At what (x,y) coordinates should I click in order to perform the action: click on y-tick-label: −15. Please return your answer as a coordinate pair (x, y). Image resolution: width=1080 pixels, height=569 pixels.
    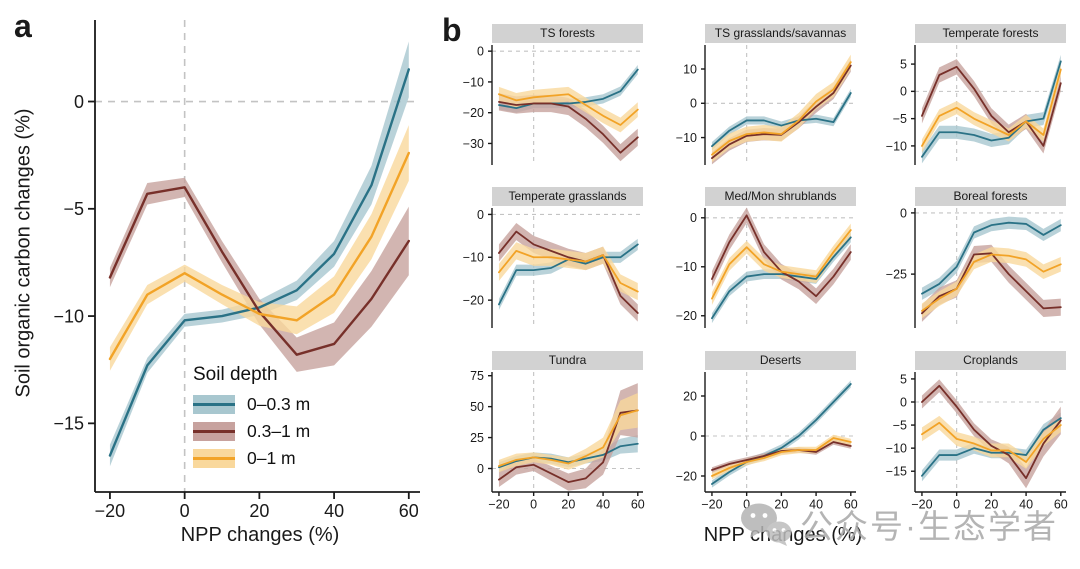
    Looking at the image, I should click on (896, 472).